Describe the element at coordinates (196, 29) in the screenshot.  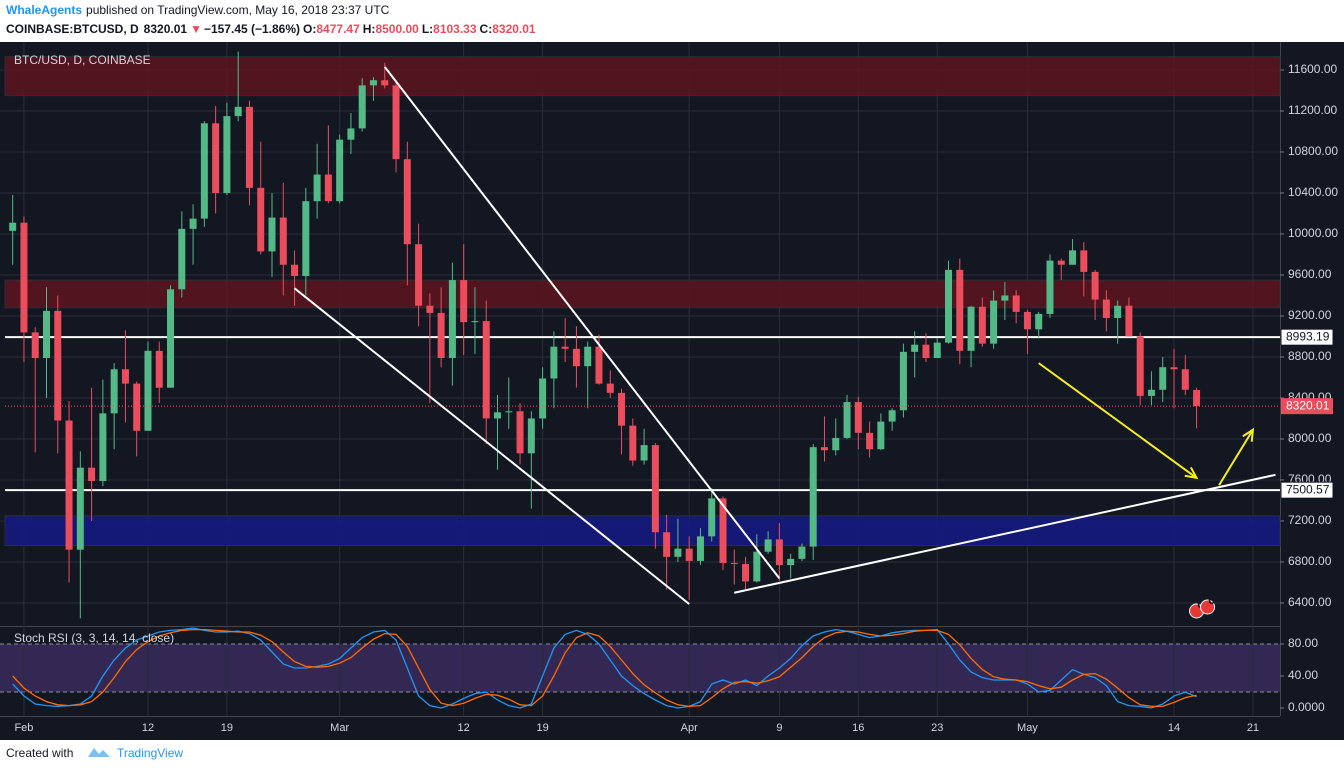
I see `change-arrow: ▼` at that location.